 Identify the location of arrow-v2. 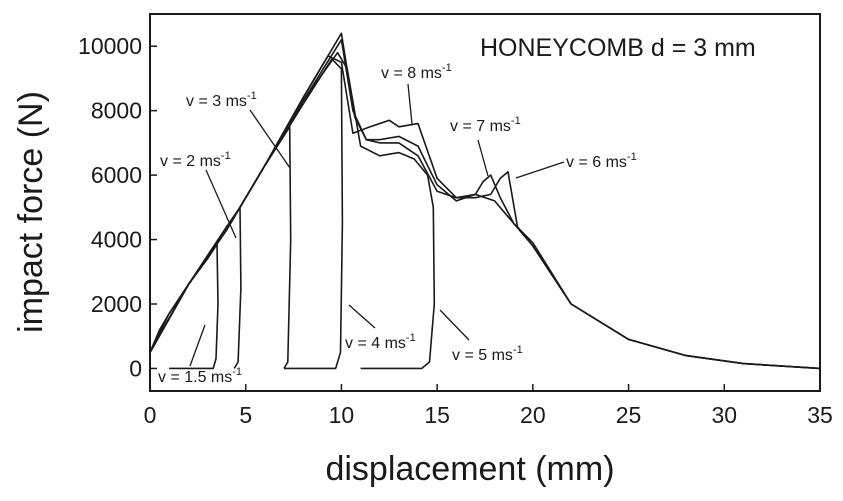
(221, 204).